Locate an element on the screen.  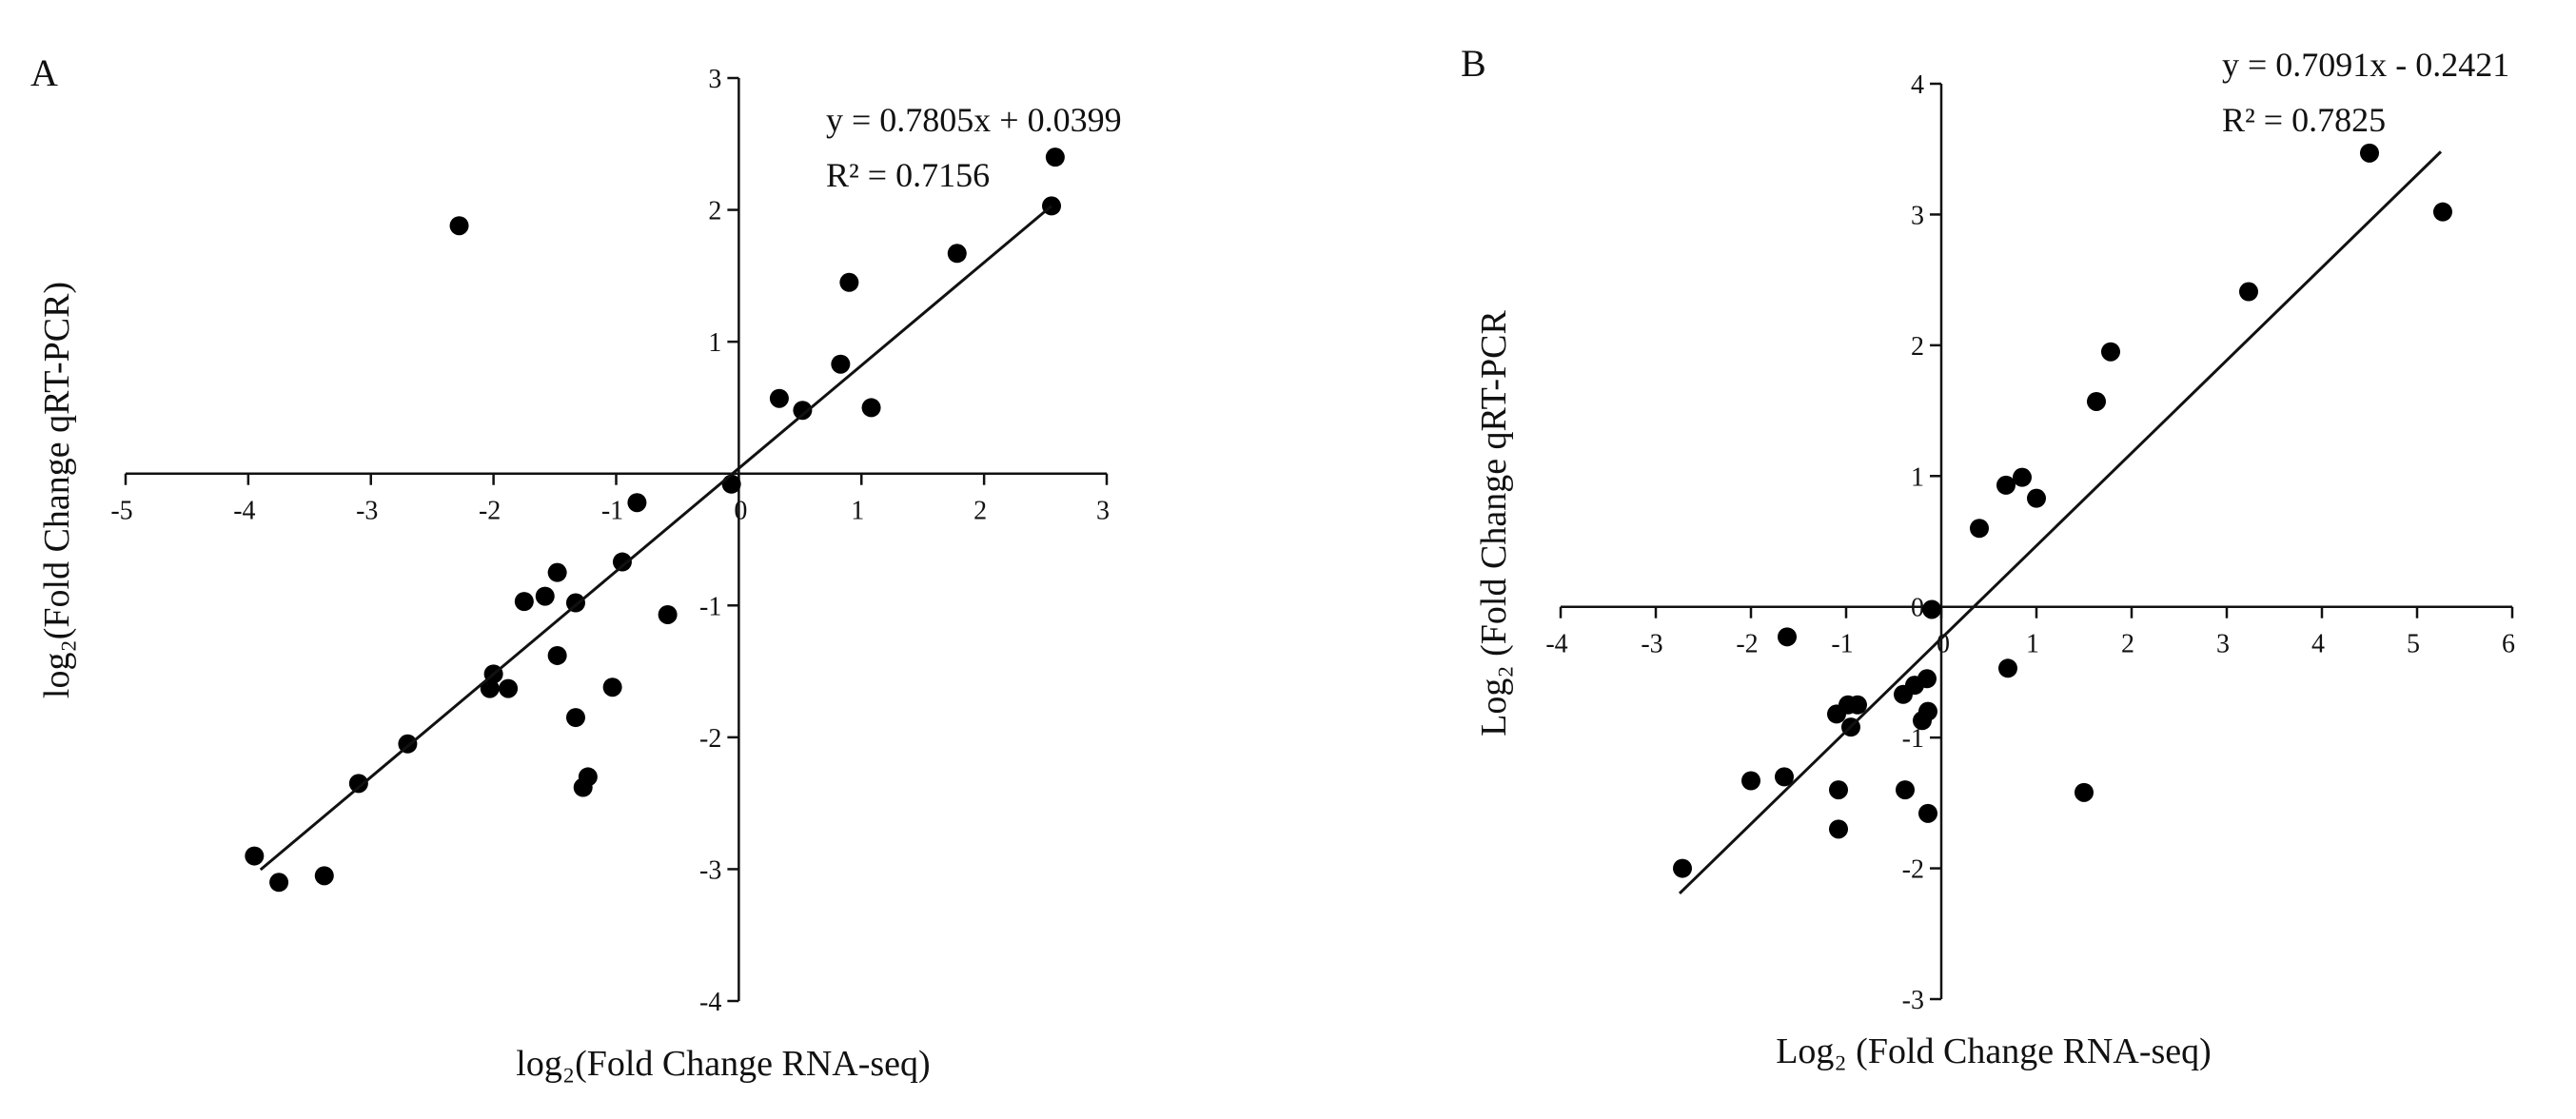
panel-b-y-tick-label: -2 is located at coordinates (1913, 870).